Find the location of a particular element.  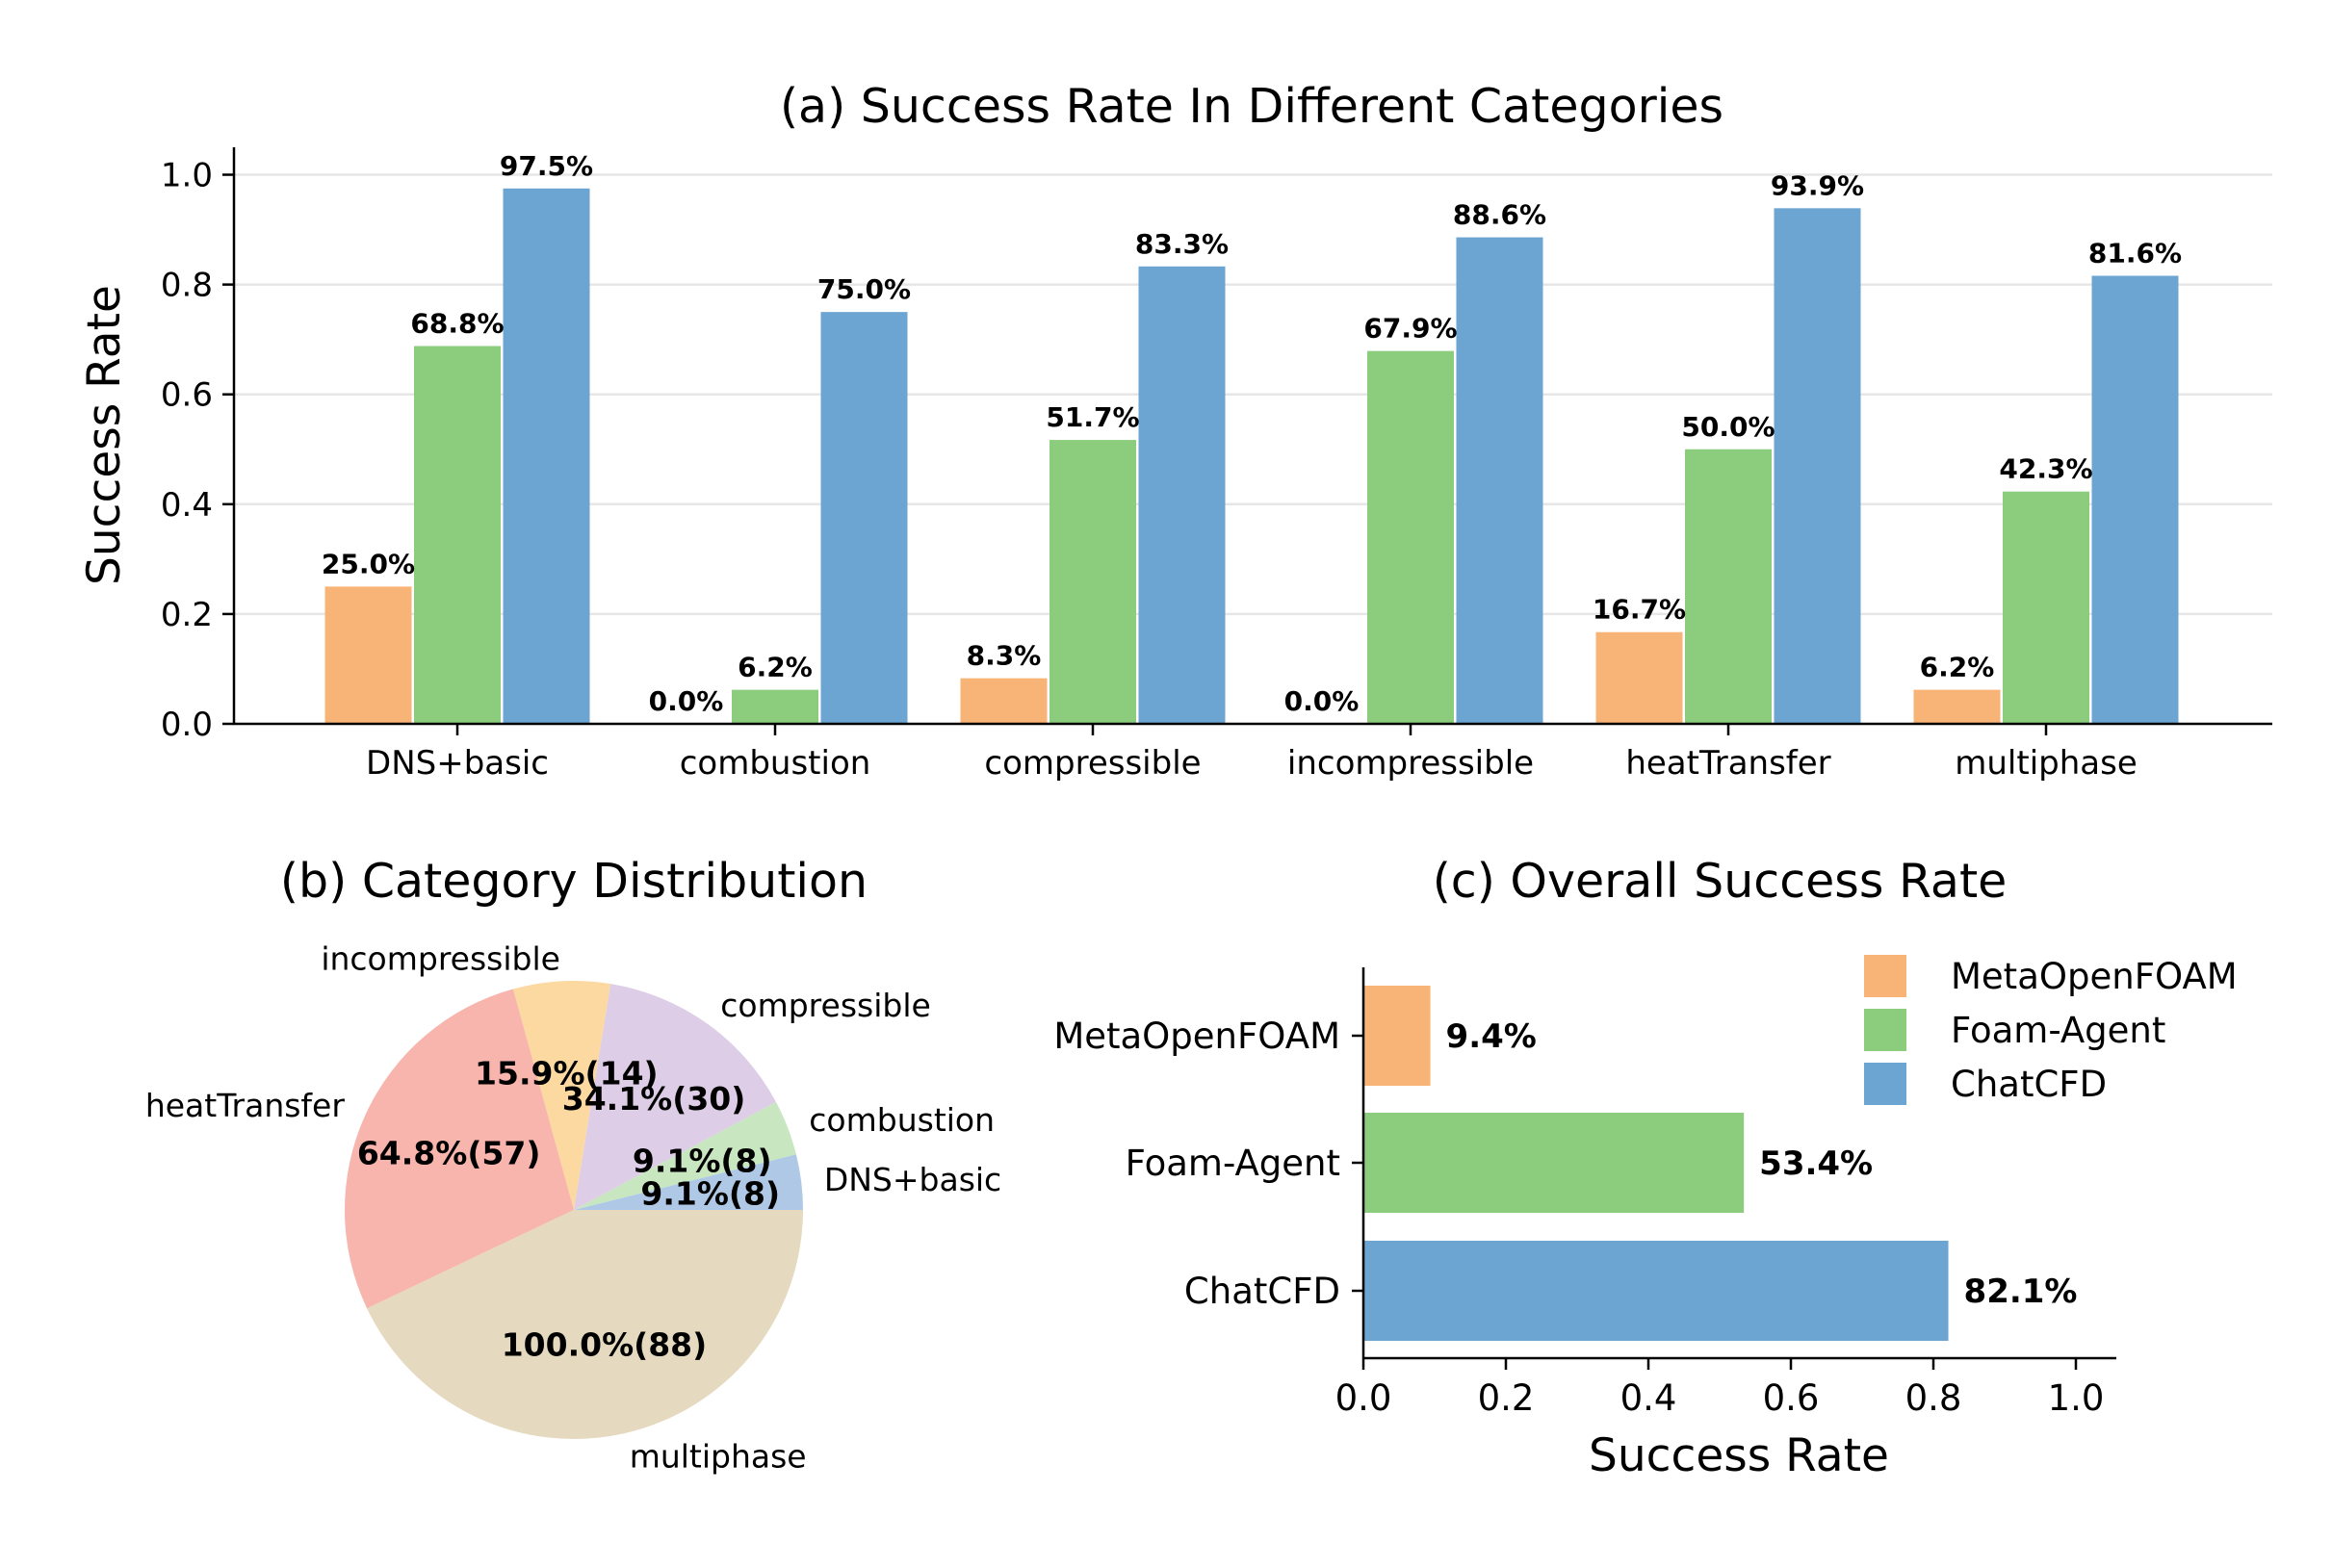

panel-c-x-tick-label: 0.8 is located at coordinates (1933, 1398).